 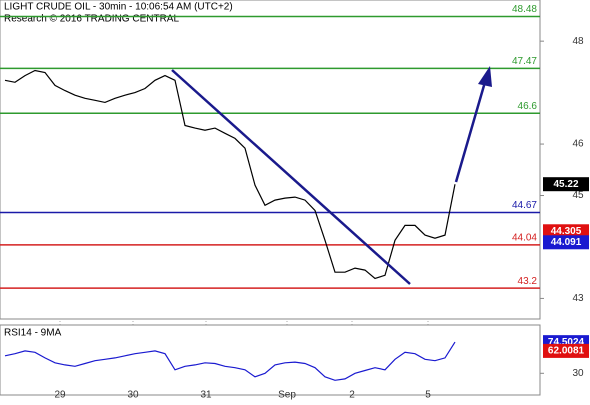 I want to click on forecast-arrow, so click(x=470, y=132).